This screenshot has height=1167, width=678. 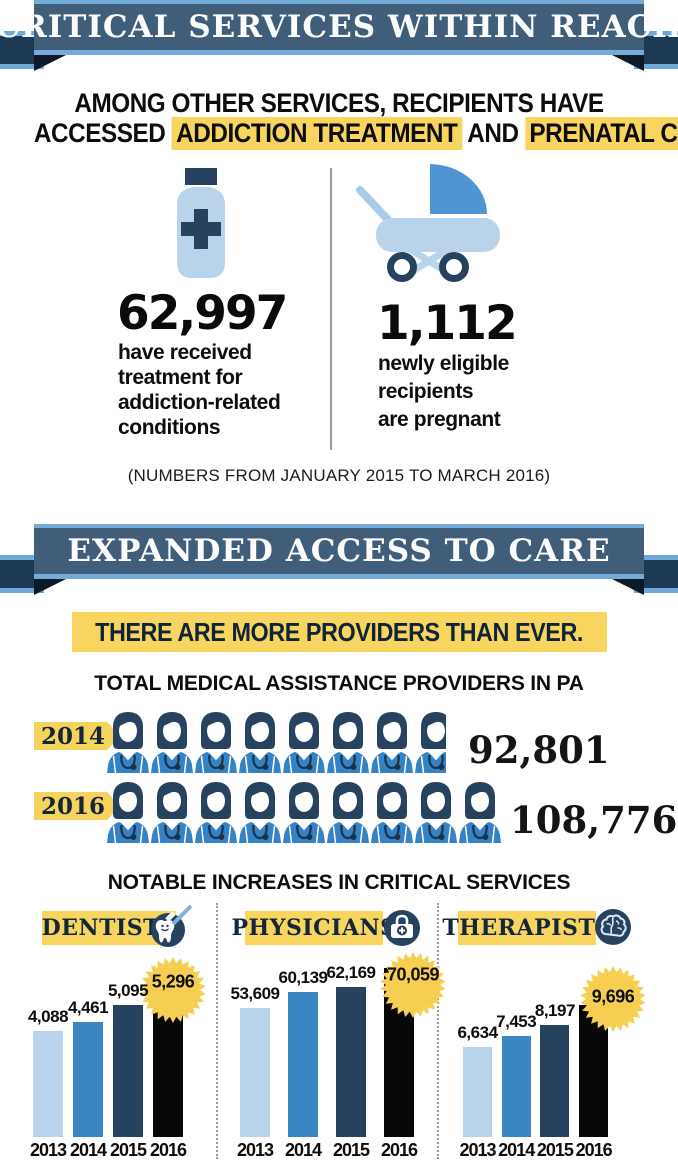 I want to click on headline-line1: AMONG OTHER SERVICES, RECIPIENTS HAVE, so click(x=339, y=103).